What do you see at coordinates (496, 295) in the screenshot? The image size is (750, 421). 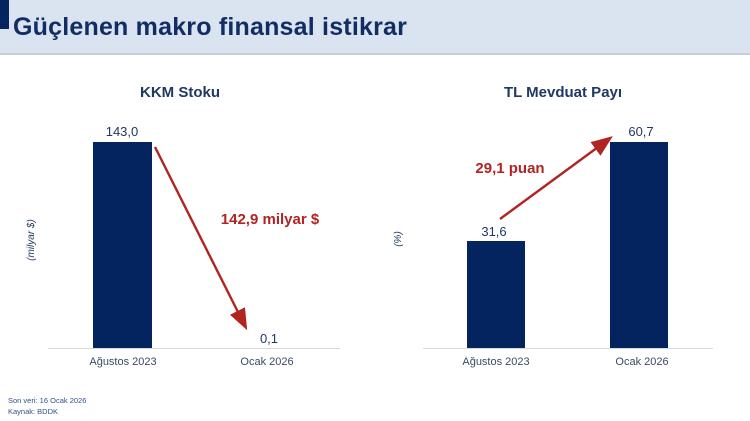 I see `bar-tl-agustos-2023` at bounding box center [496, 295].